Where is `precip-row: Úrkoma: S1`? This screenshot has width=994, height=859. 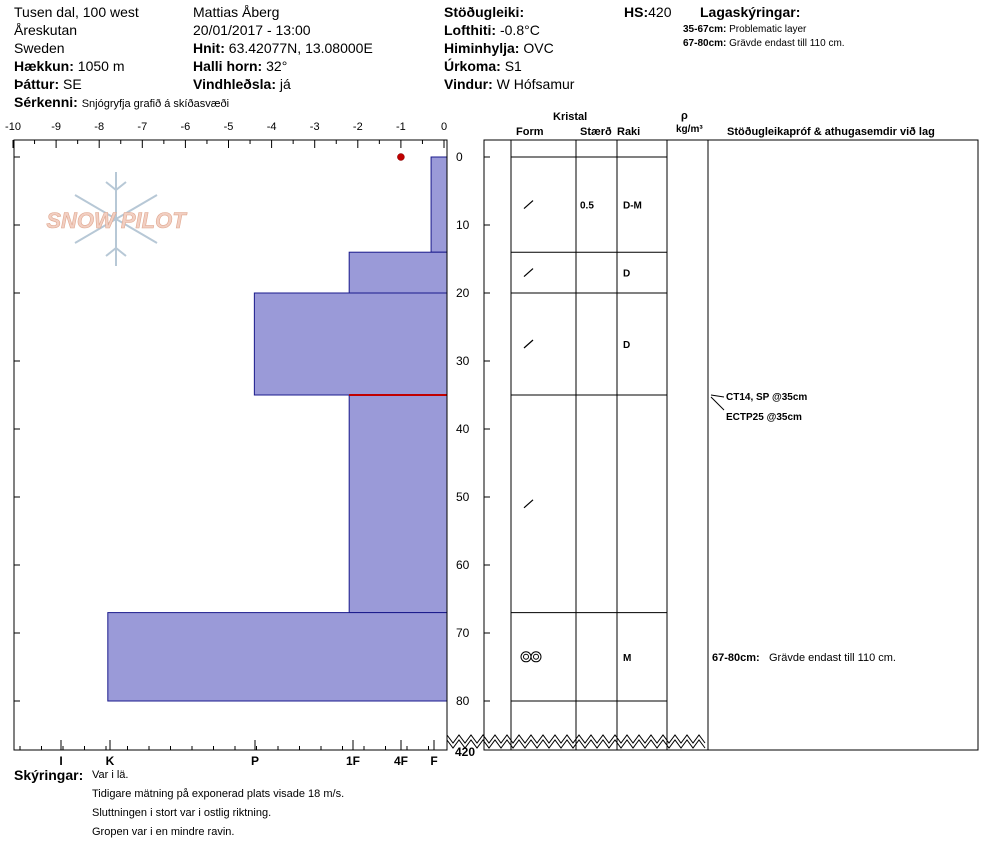
precip-row: Úrkoma: S1 is located at coordinates (483, 66).